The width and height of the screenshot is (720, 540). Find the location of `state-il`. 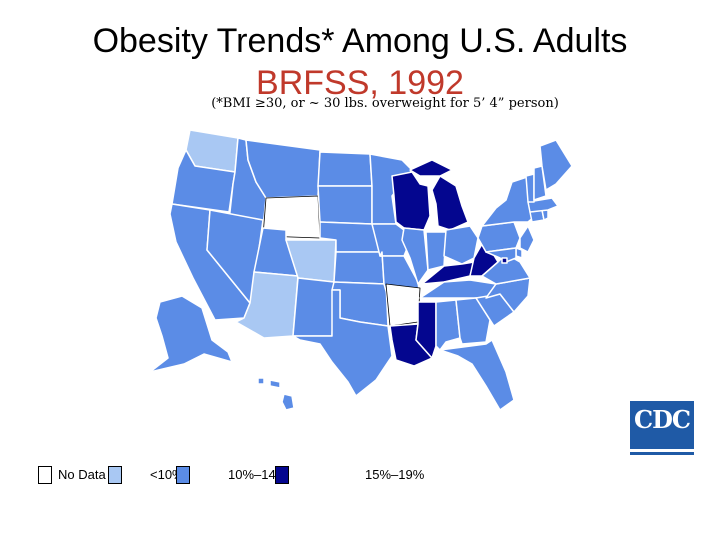

state-il is located at coordinates (415, 256).